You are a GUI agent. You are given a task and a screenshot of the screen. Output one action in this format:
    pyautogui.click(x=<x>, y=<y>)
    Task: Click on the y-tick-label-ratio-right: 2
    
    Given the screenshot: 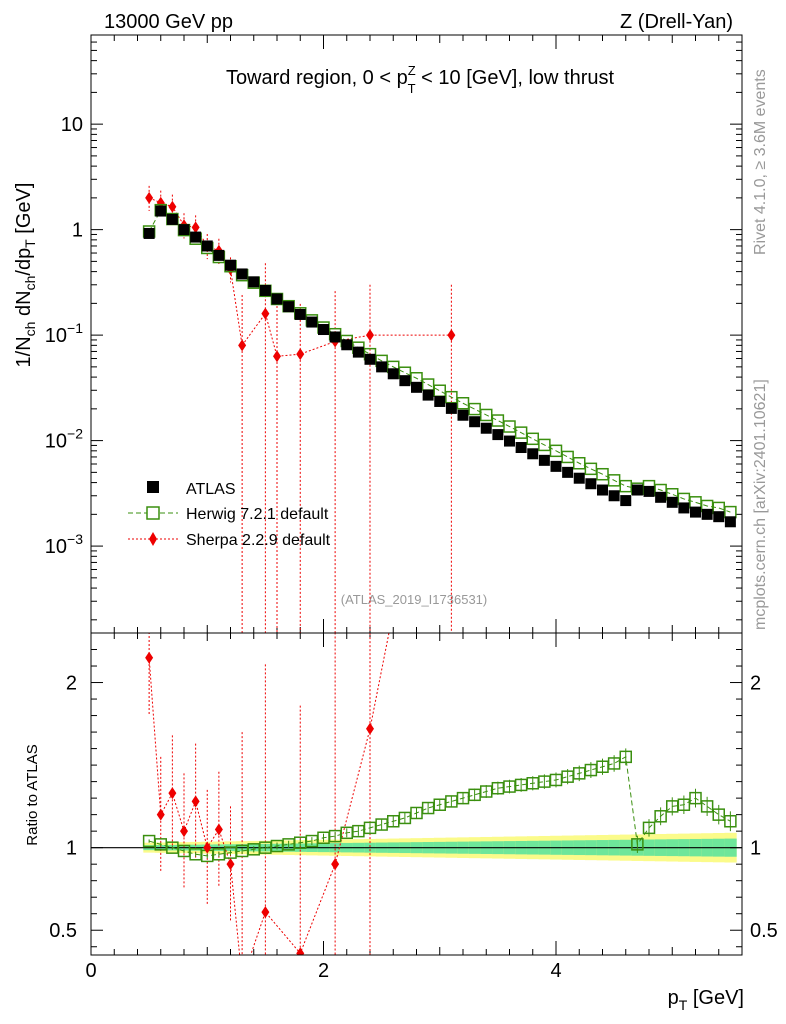 What is the action you would take?
    pyautogui.click(x=755, y=684)
    